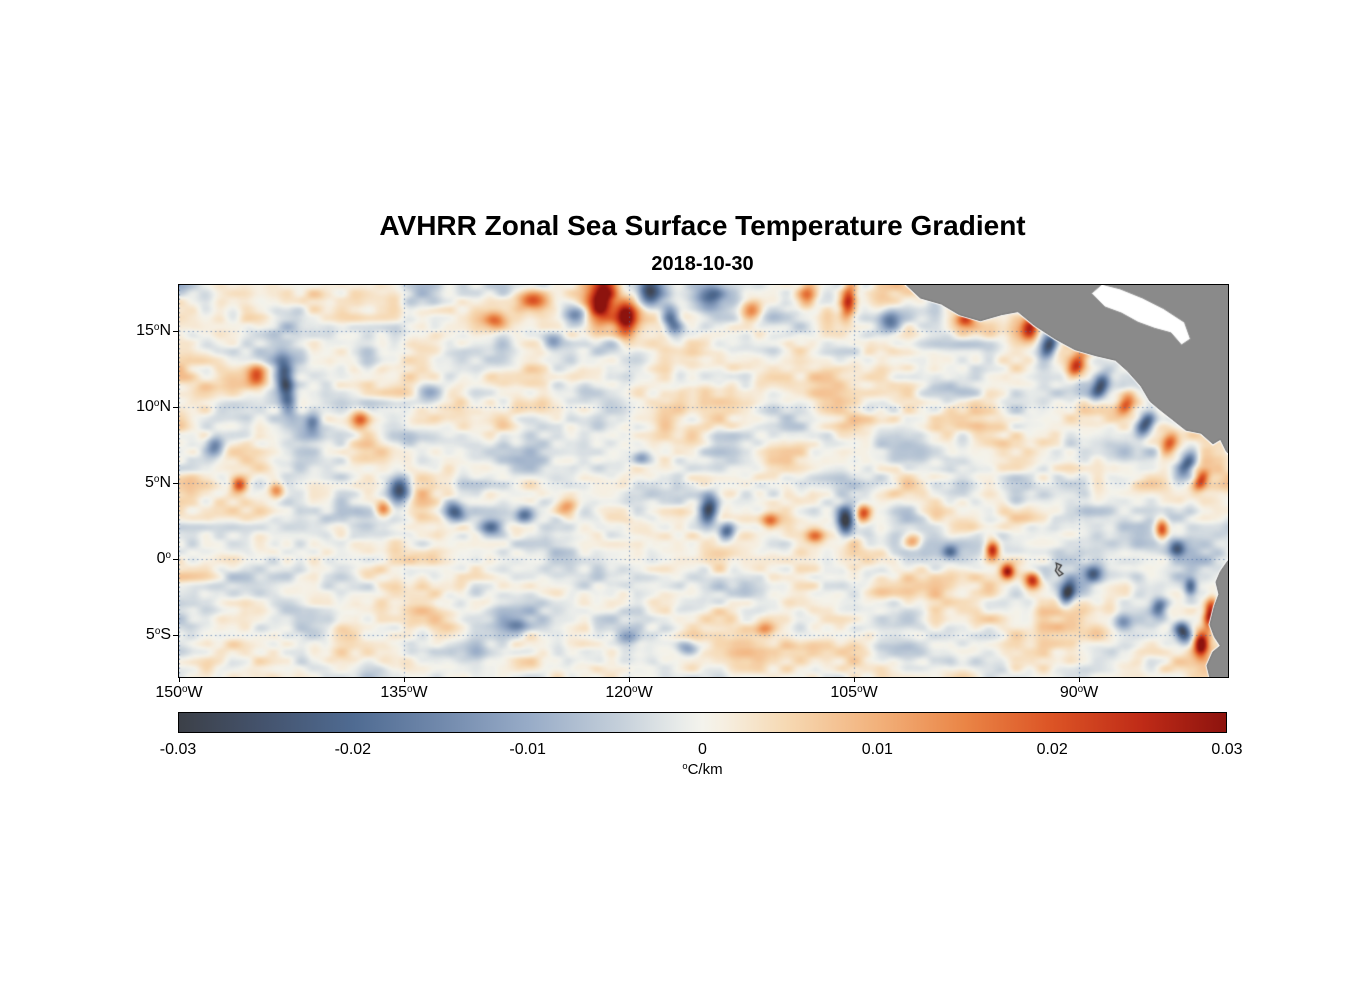 The width and height of the screenshot is (1356, 1000). I want to click on tick-number: 135, so click(394, 692).